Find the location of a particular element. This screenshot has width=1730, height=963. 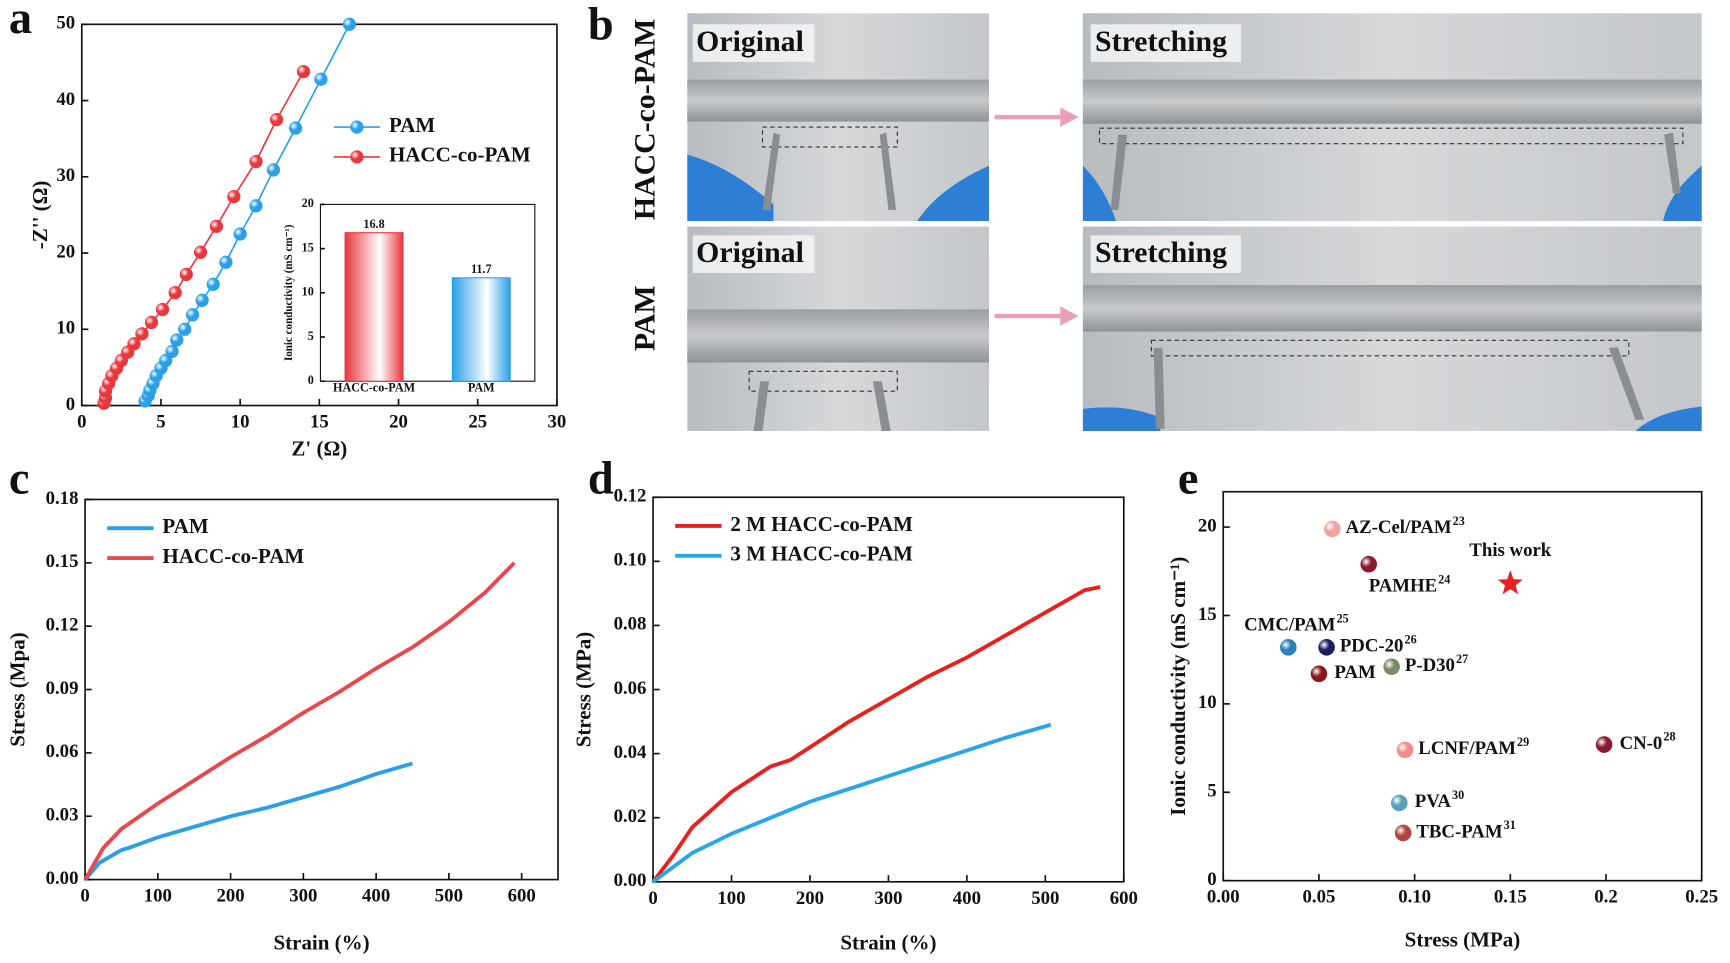

image-label: Stretching is located at coordinates (1161, 252).